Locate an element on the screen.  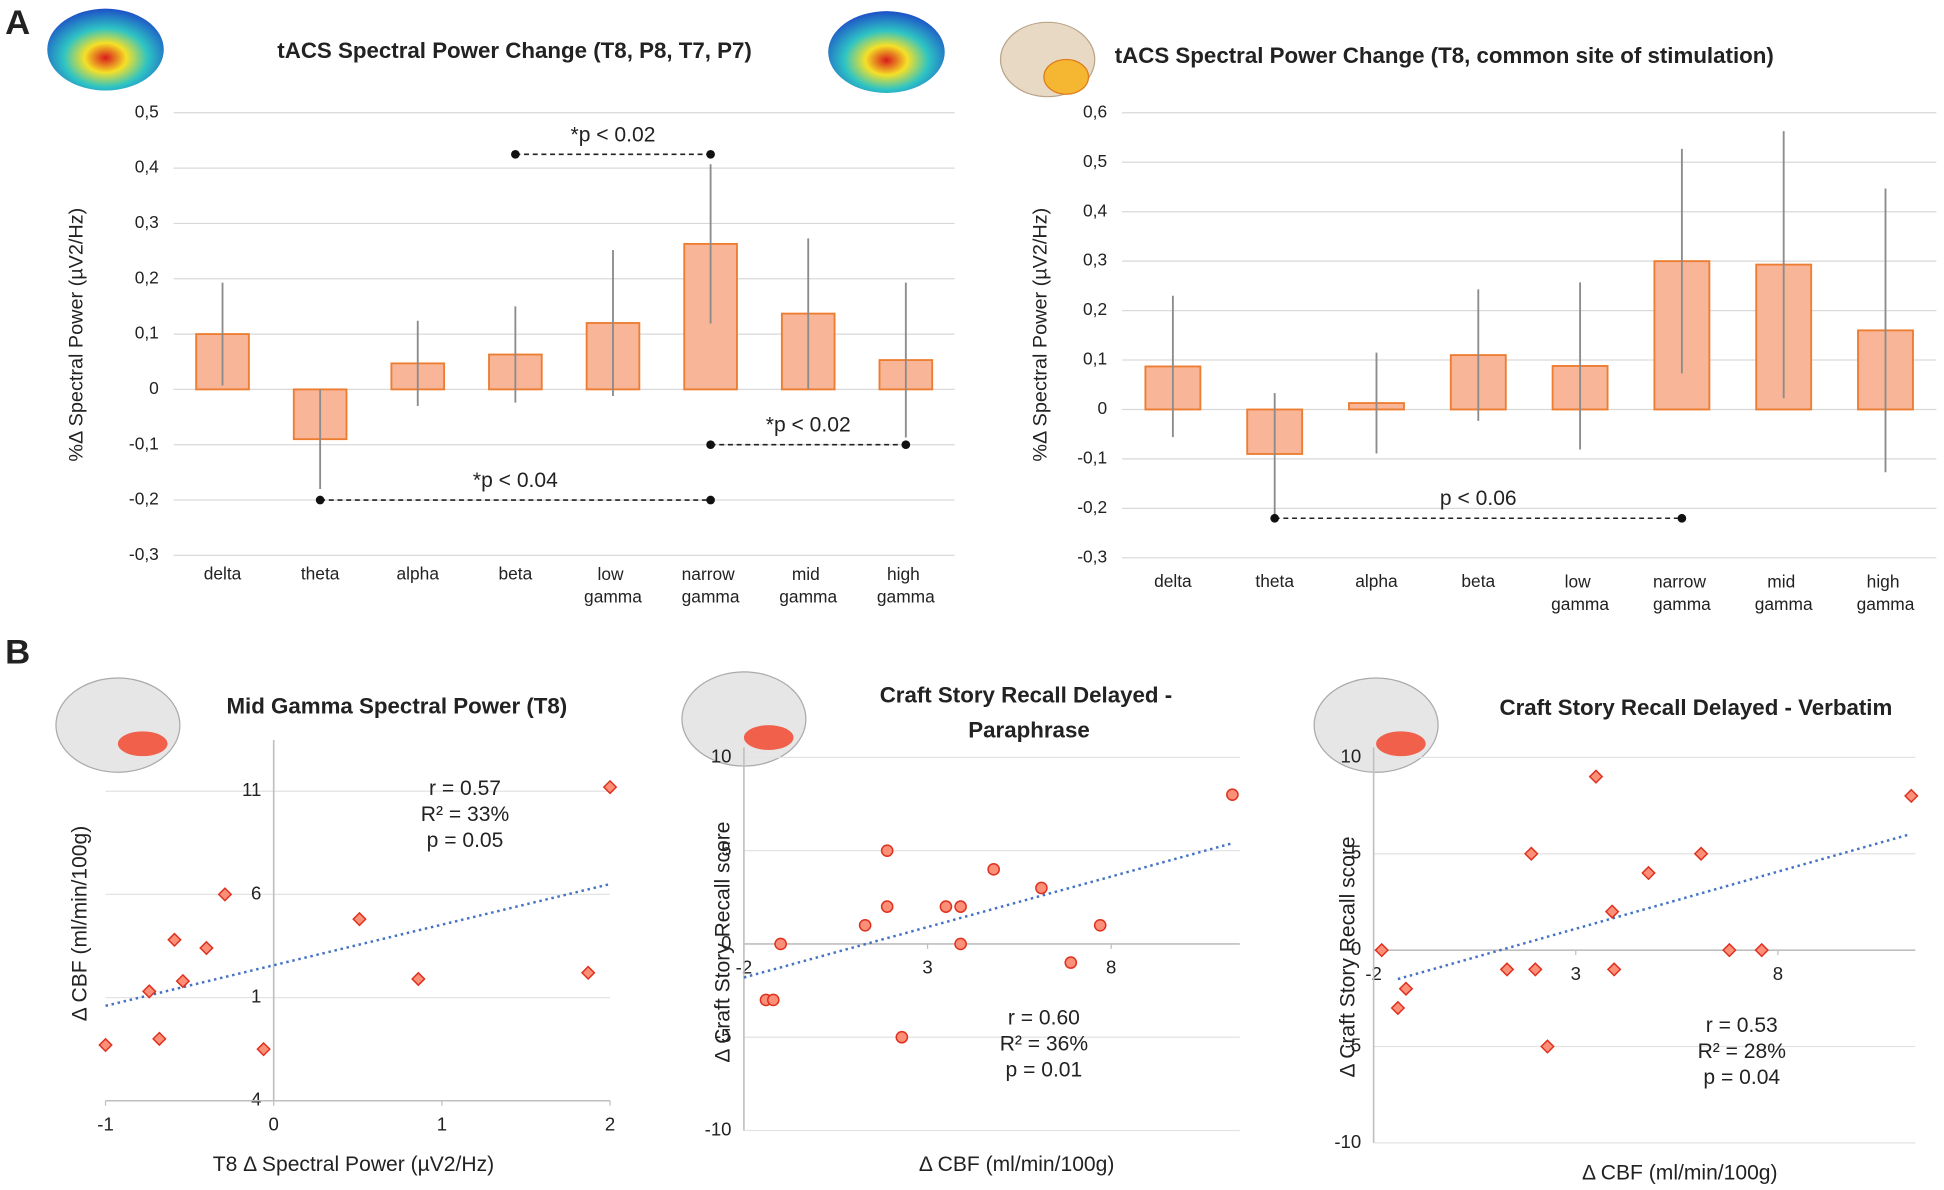
x-tick-label: theta is located at coordinates (1274, 581).